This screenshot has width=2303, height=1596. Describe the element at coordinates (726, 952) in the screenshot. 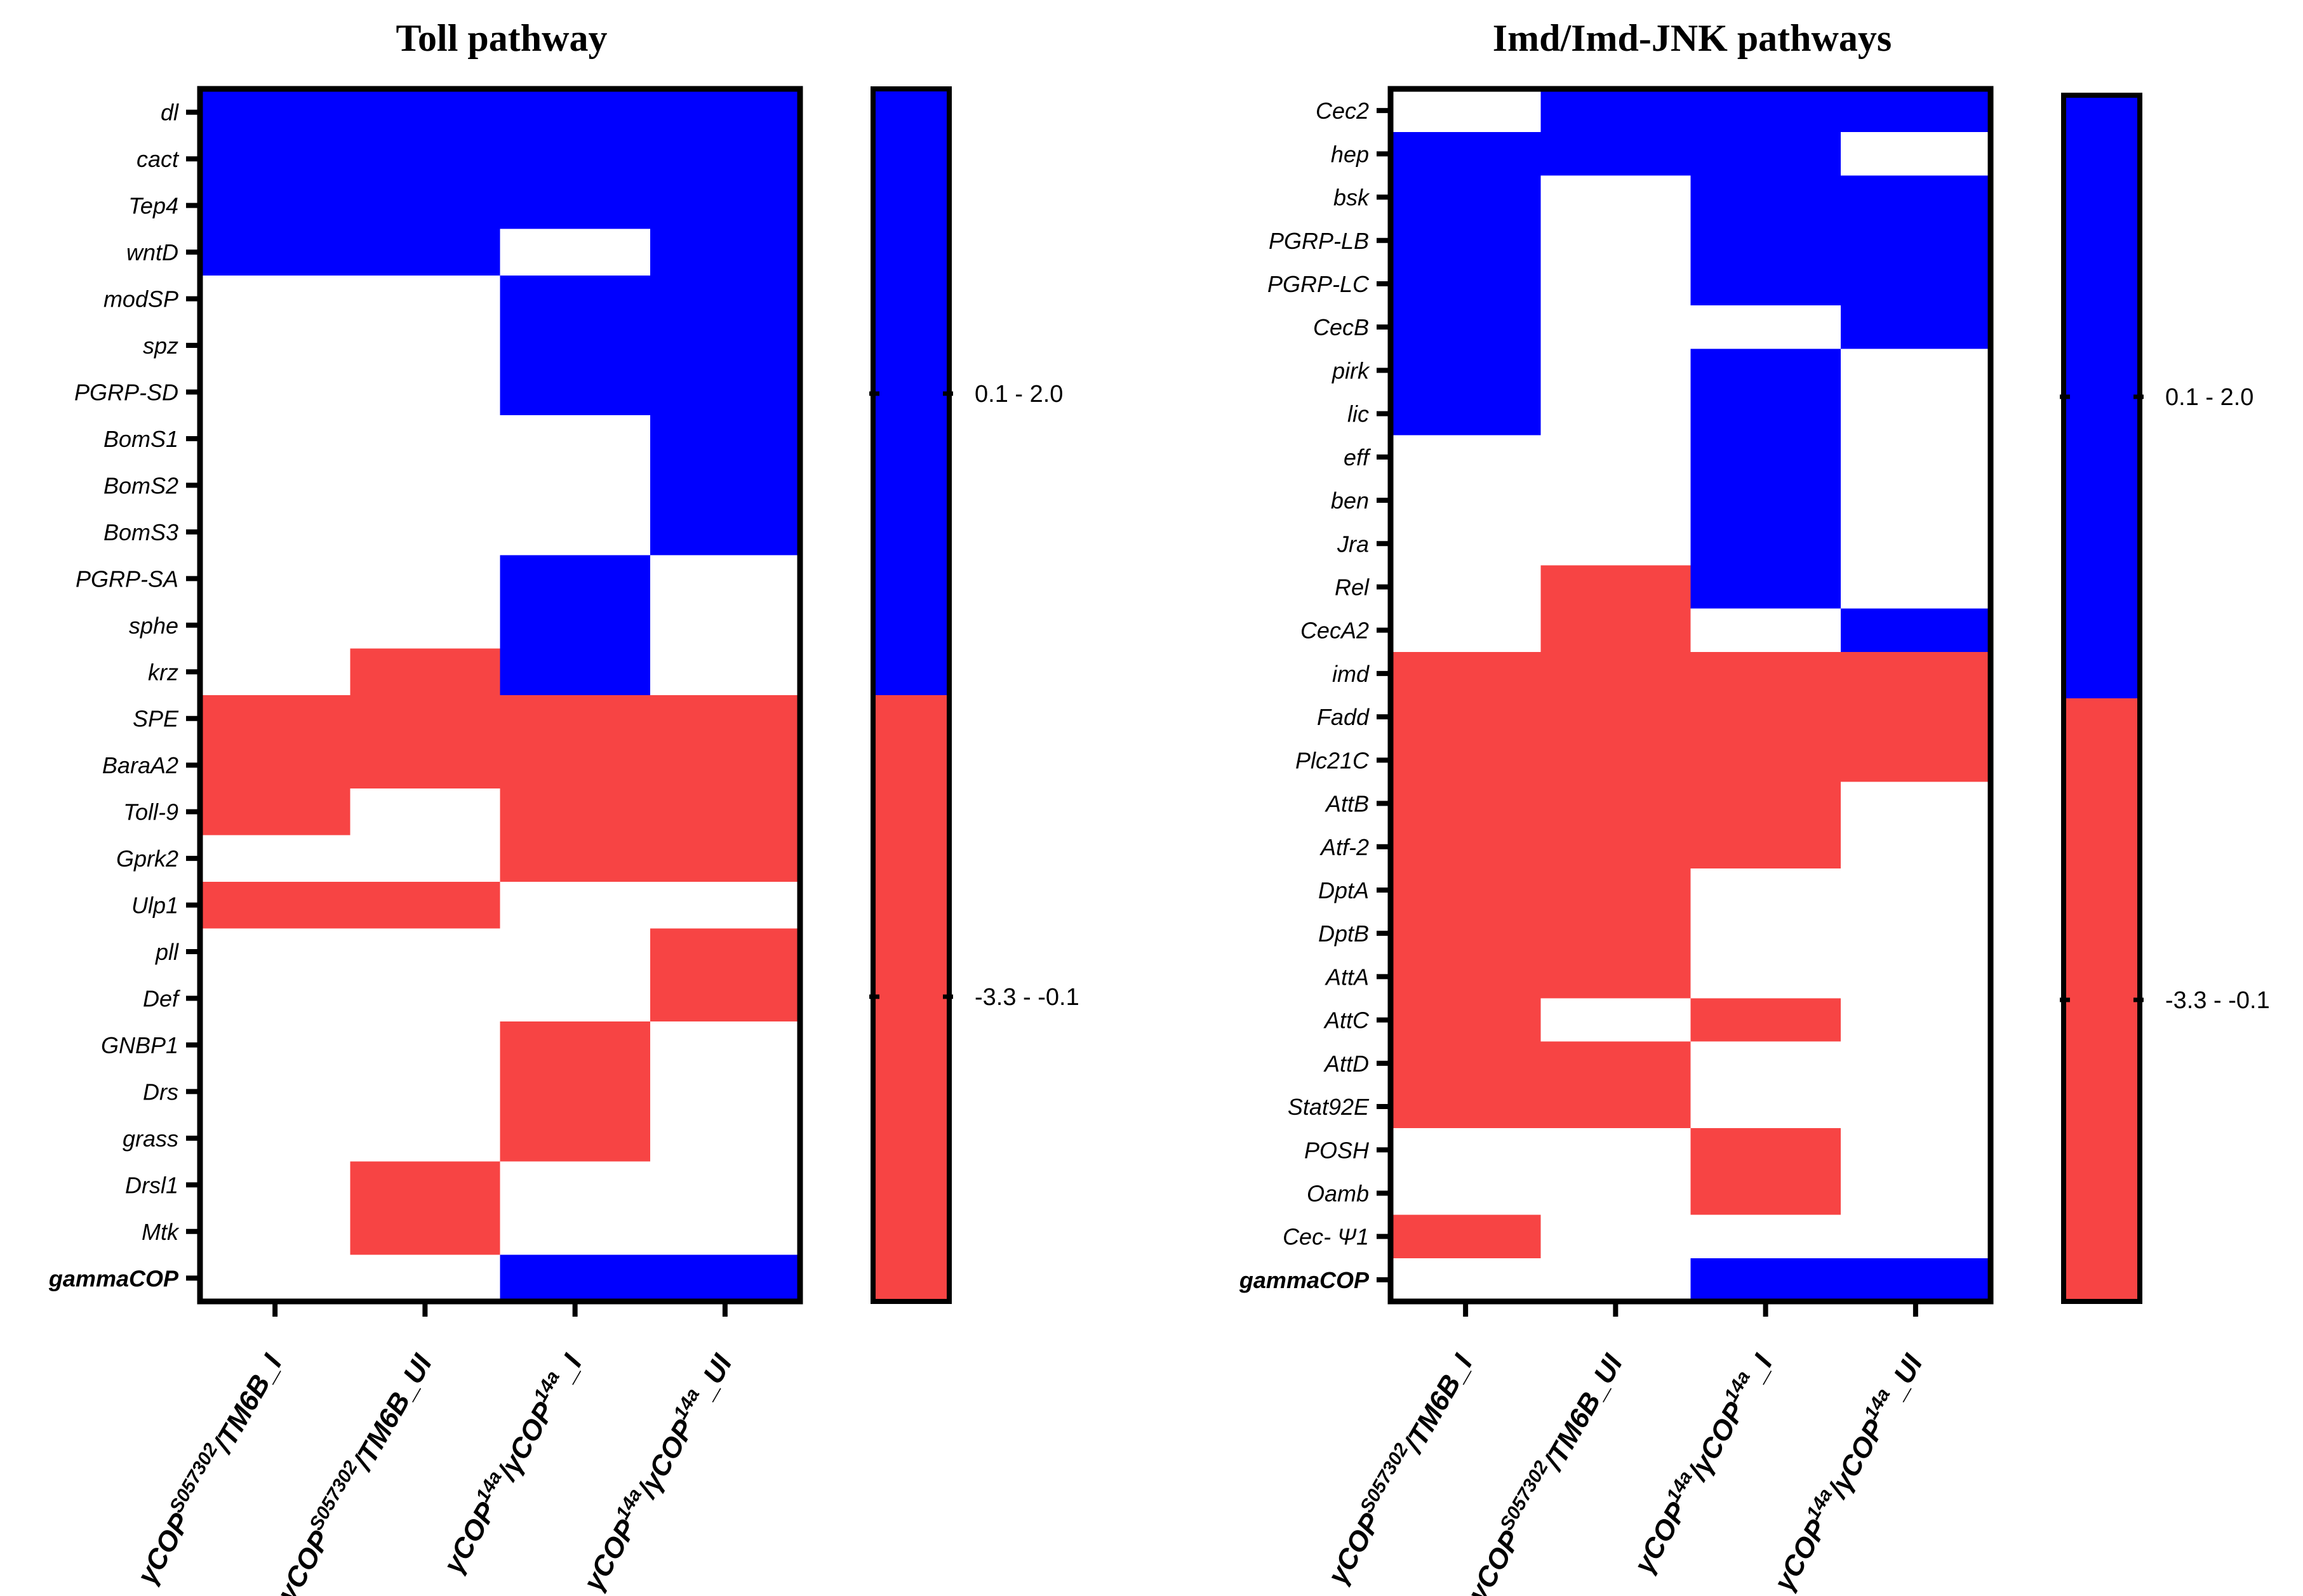

I see `heatmap-cell-pll-col4` at that location.